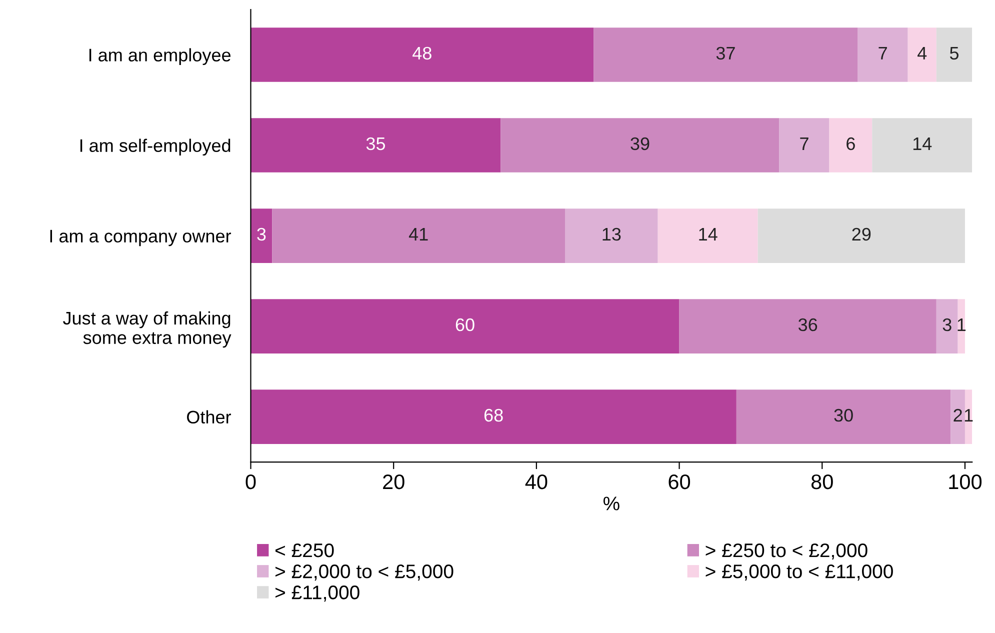 Image resolution: width=995 pixels, height=633 pixels. Describe the element at coordinates (787, 551) in the screenshot. I see `legend-label: > £250 to < £2,000` at that location.